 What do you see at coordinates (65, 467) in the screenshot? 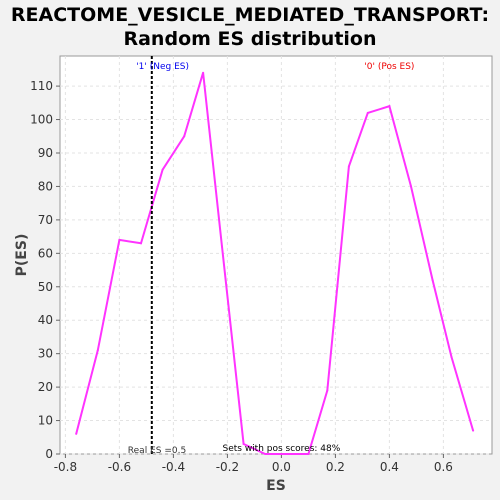
I see `x-tick-label: -0.8` at bounding box center [65, 467].